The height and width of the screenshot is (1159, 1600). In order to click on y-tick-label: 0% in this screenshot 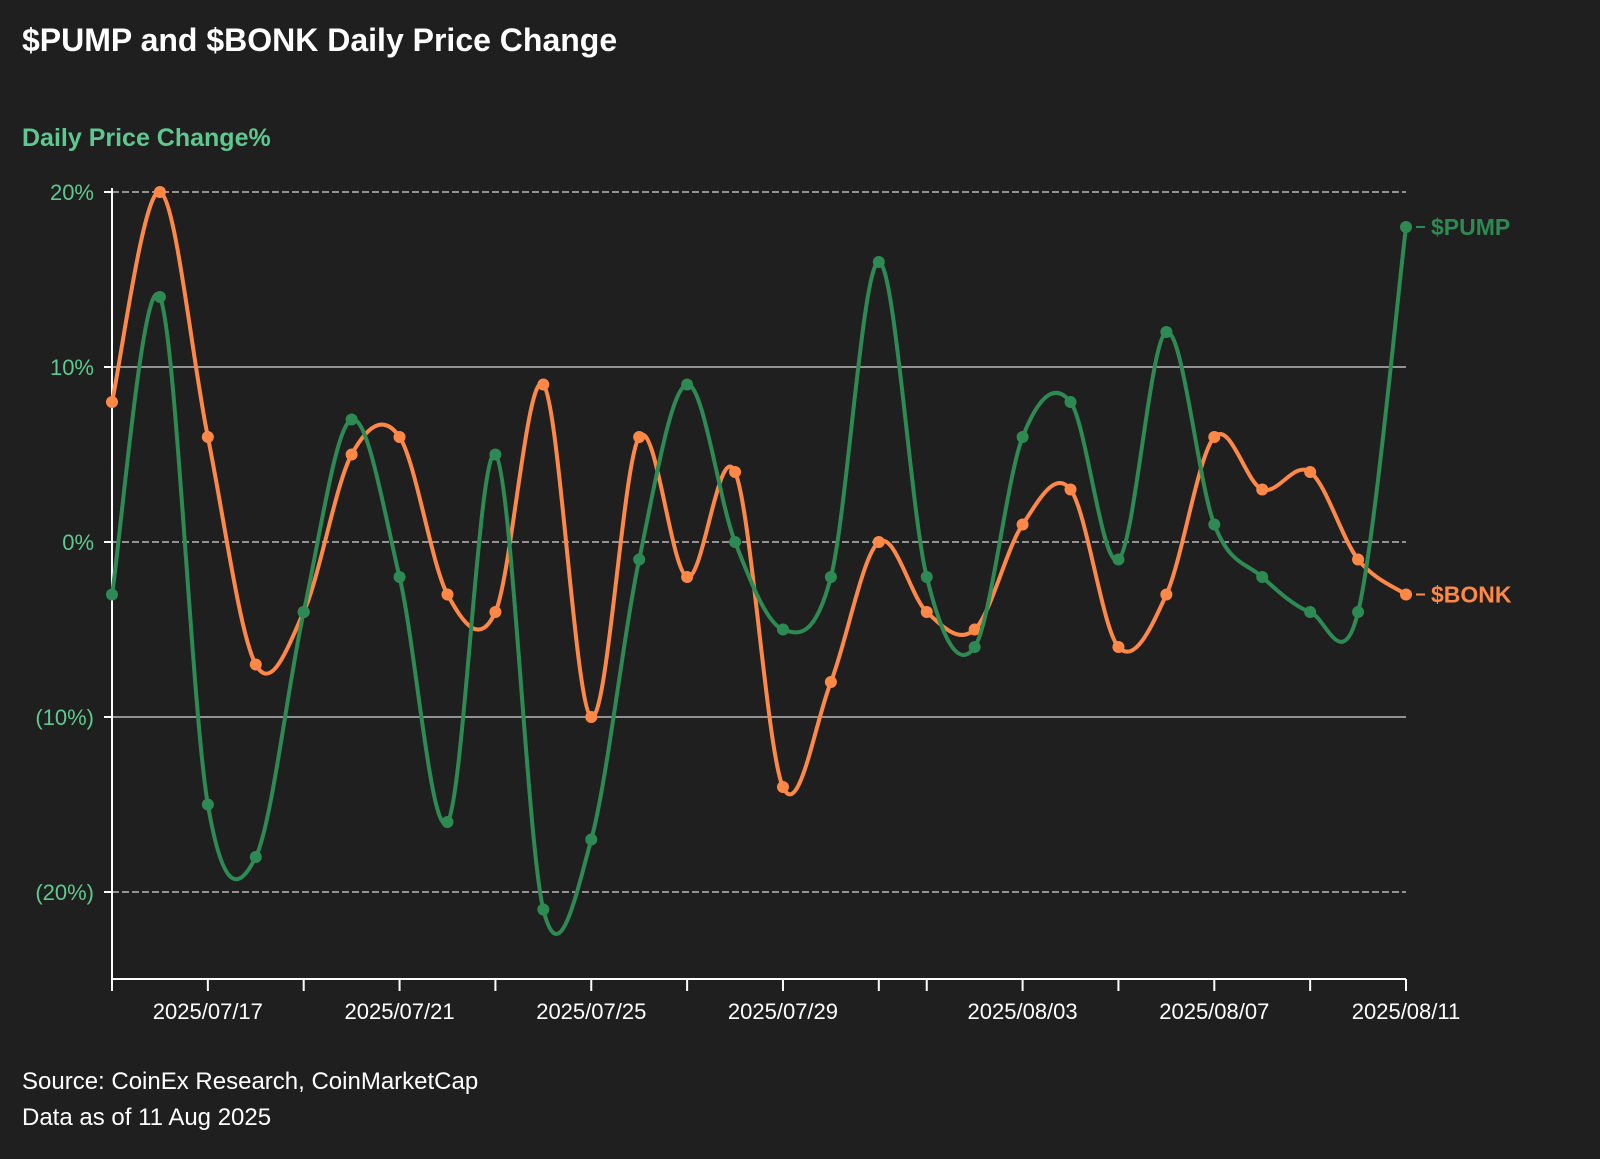, I will do `click(78, 542)`.